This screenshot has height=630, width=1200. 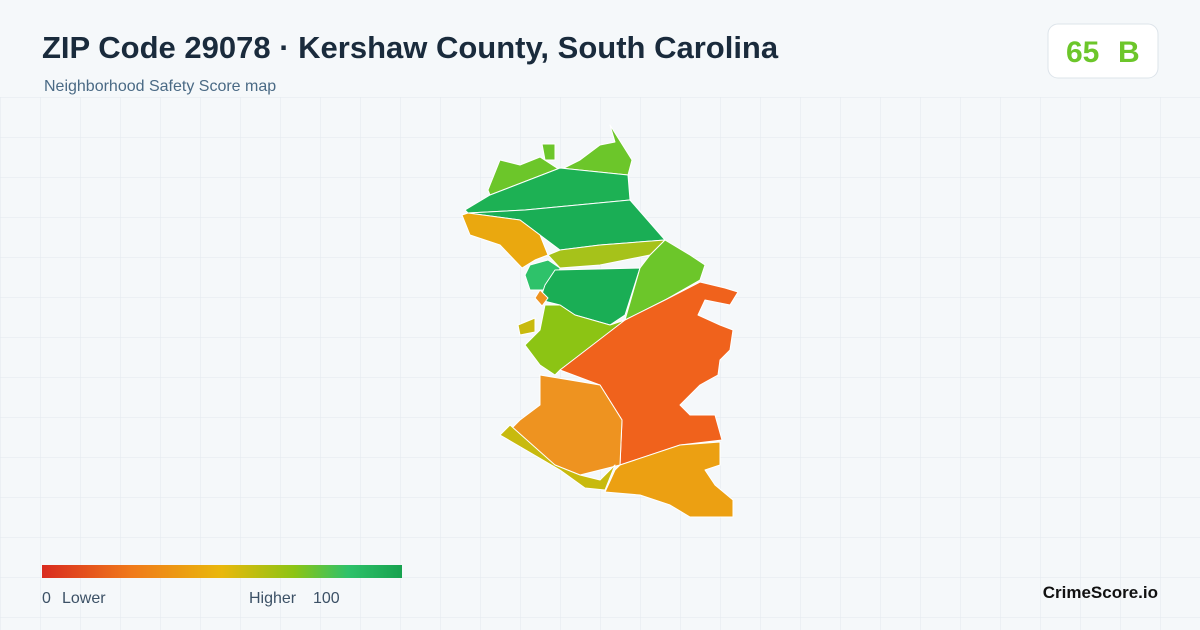 What do you see at coordinates (1103, 51) in the screenshot?
I see `score-badge` at bounding box center [1103, 51].